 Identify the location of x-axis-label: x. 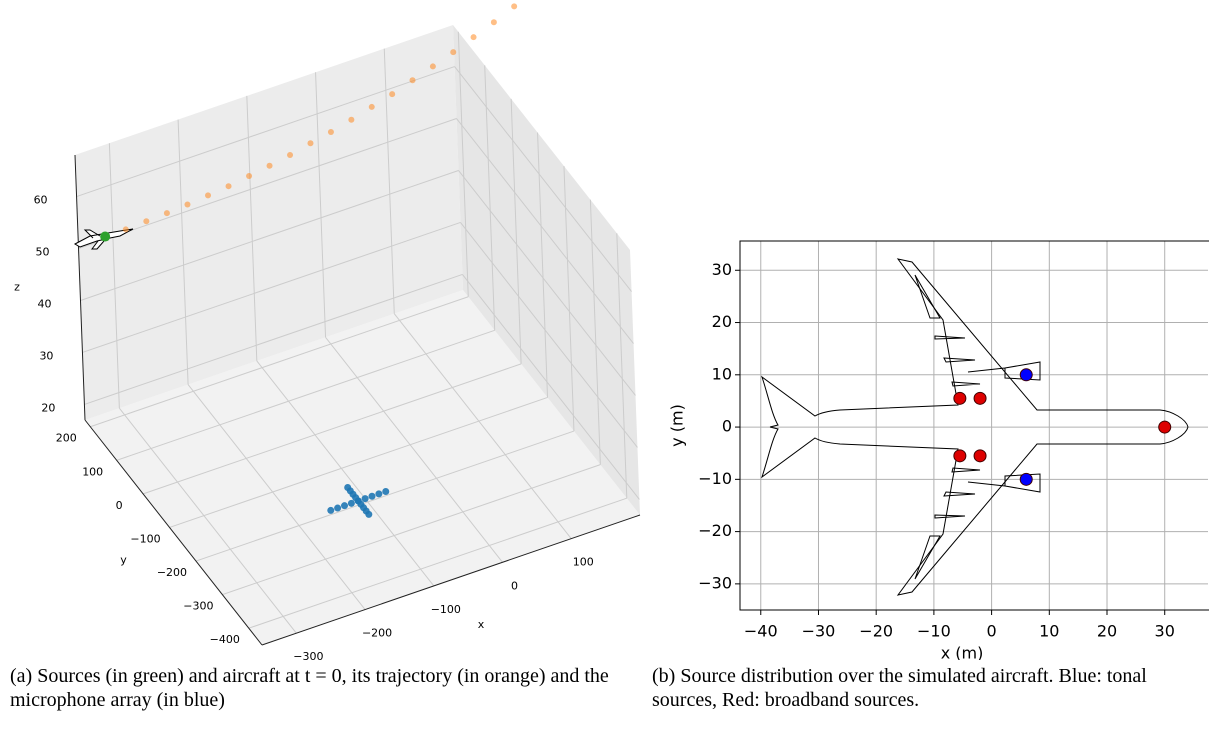
(481, 624).